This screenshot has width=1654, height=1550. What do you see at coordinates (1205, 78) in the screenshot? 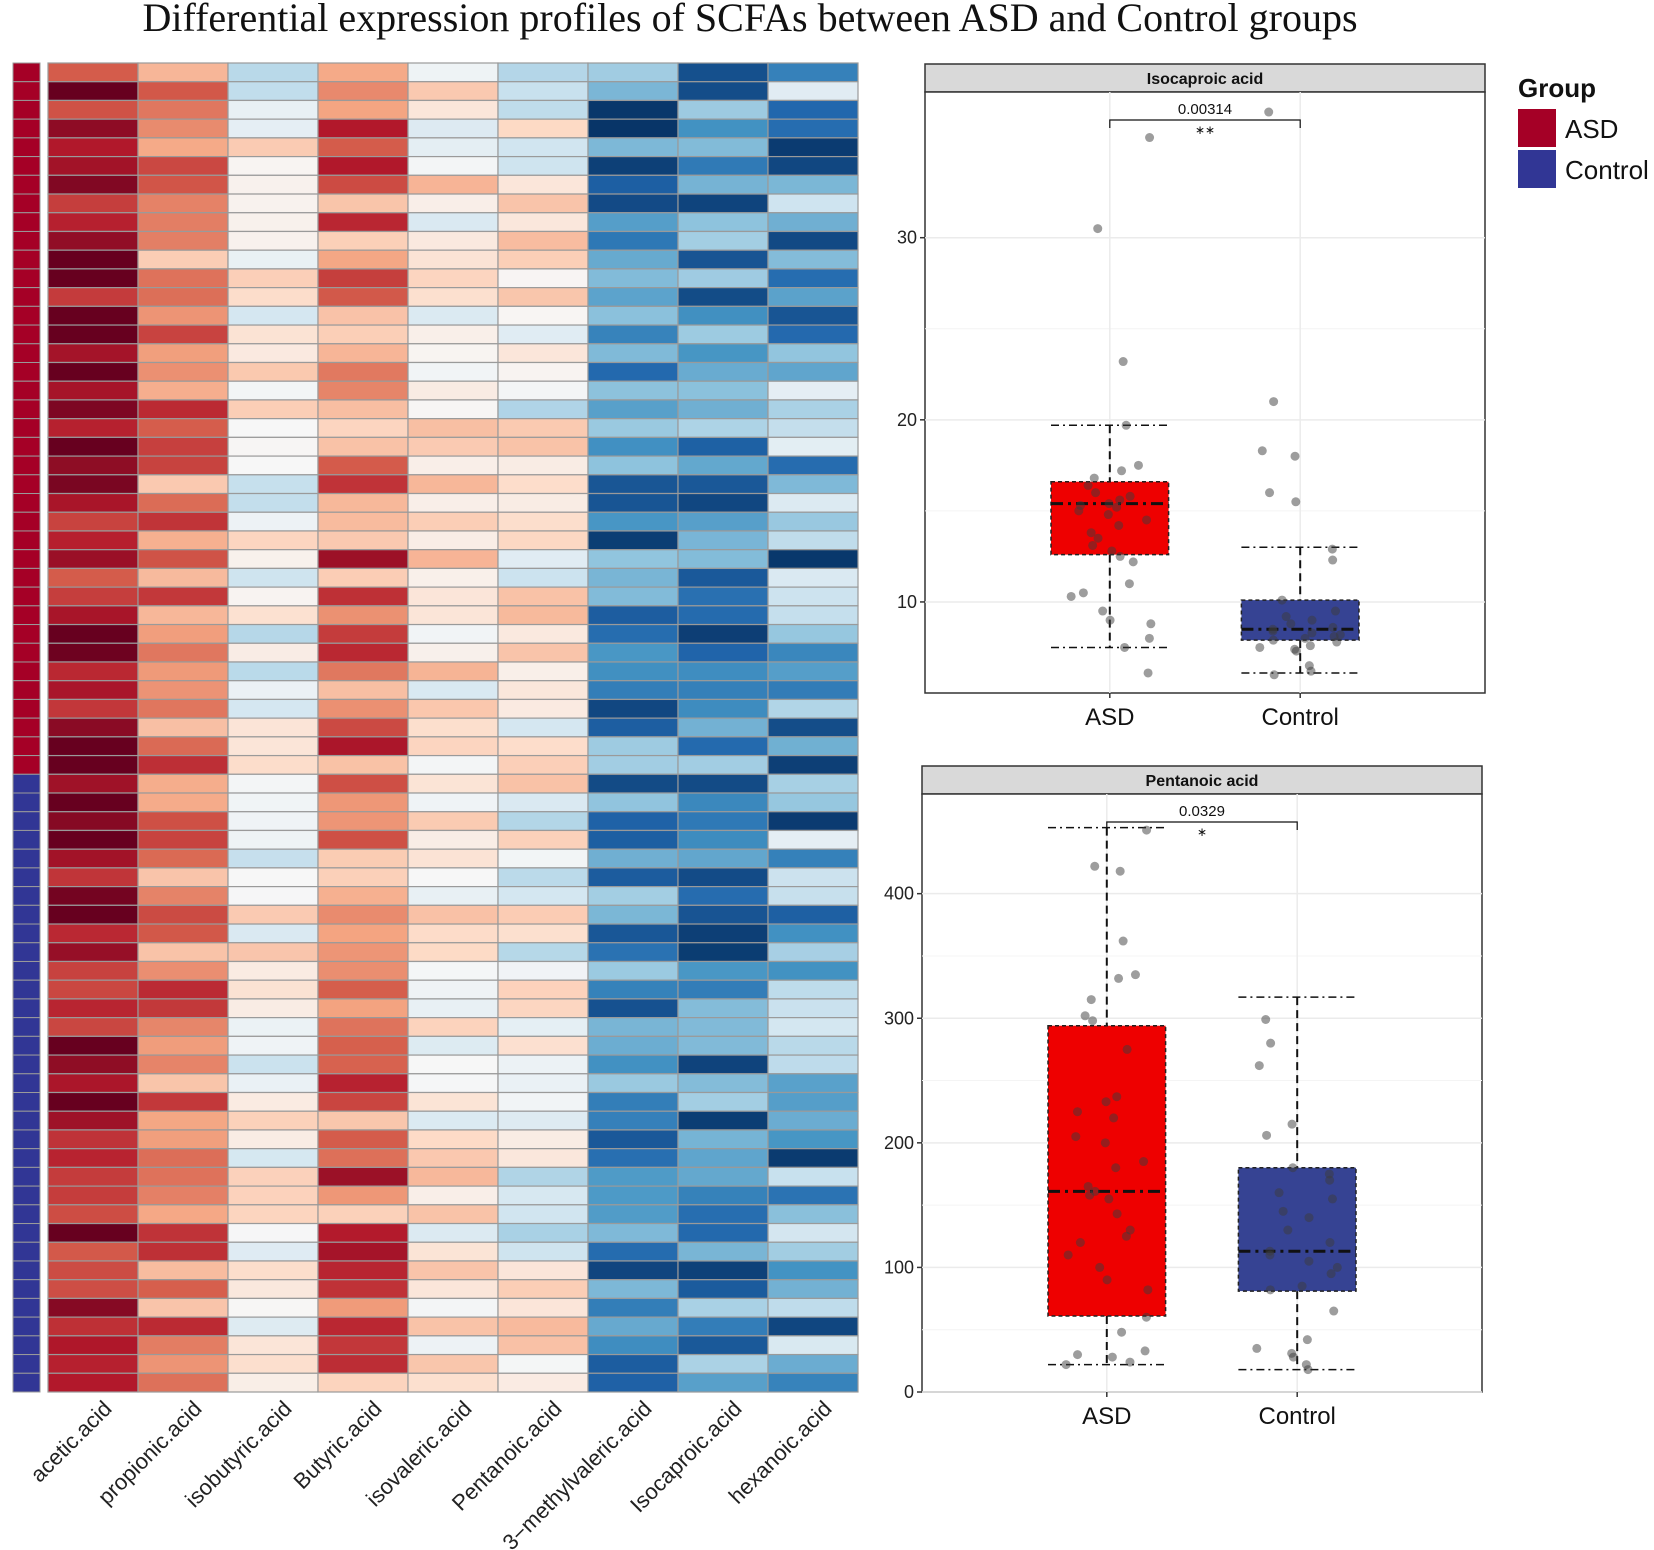
I see `panel-strip` at bounding box center [1205, 78].